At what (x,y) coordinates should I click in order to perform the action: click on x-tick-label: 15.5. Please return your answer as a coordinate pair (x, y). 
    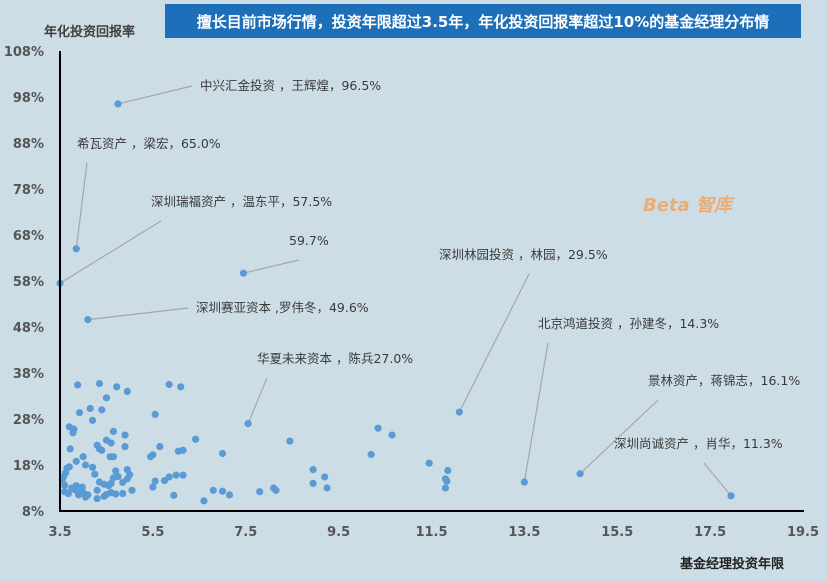
    Looking at the image, I should click on (617, 532).